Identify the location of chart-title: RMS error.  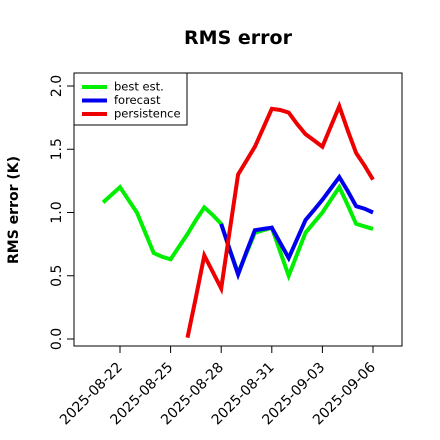
(238, 38).